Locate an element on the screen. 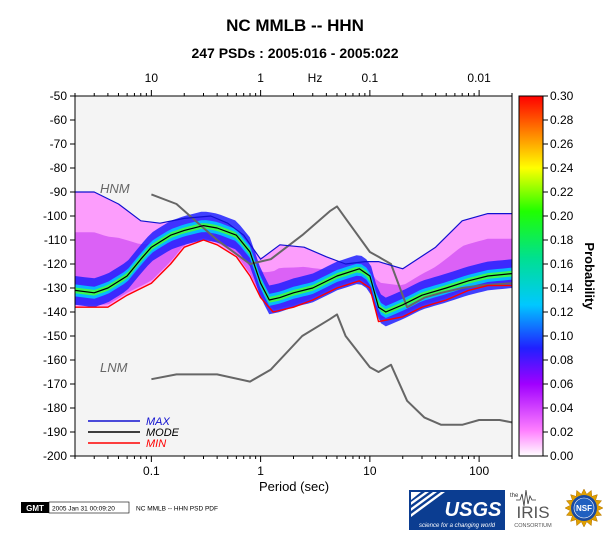  usgs-logo: USGS science for a changing world is located at coordinates (457, 510).